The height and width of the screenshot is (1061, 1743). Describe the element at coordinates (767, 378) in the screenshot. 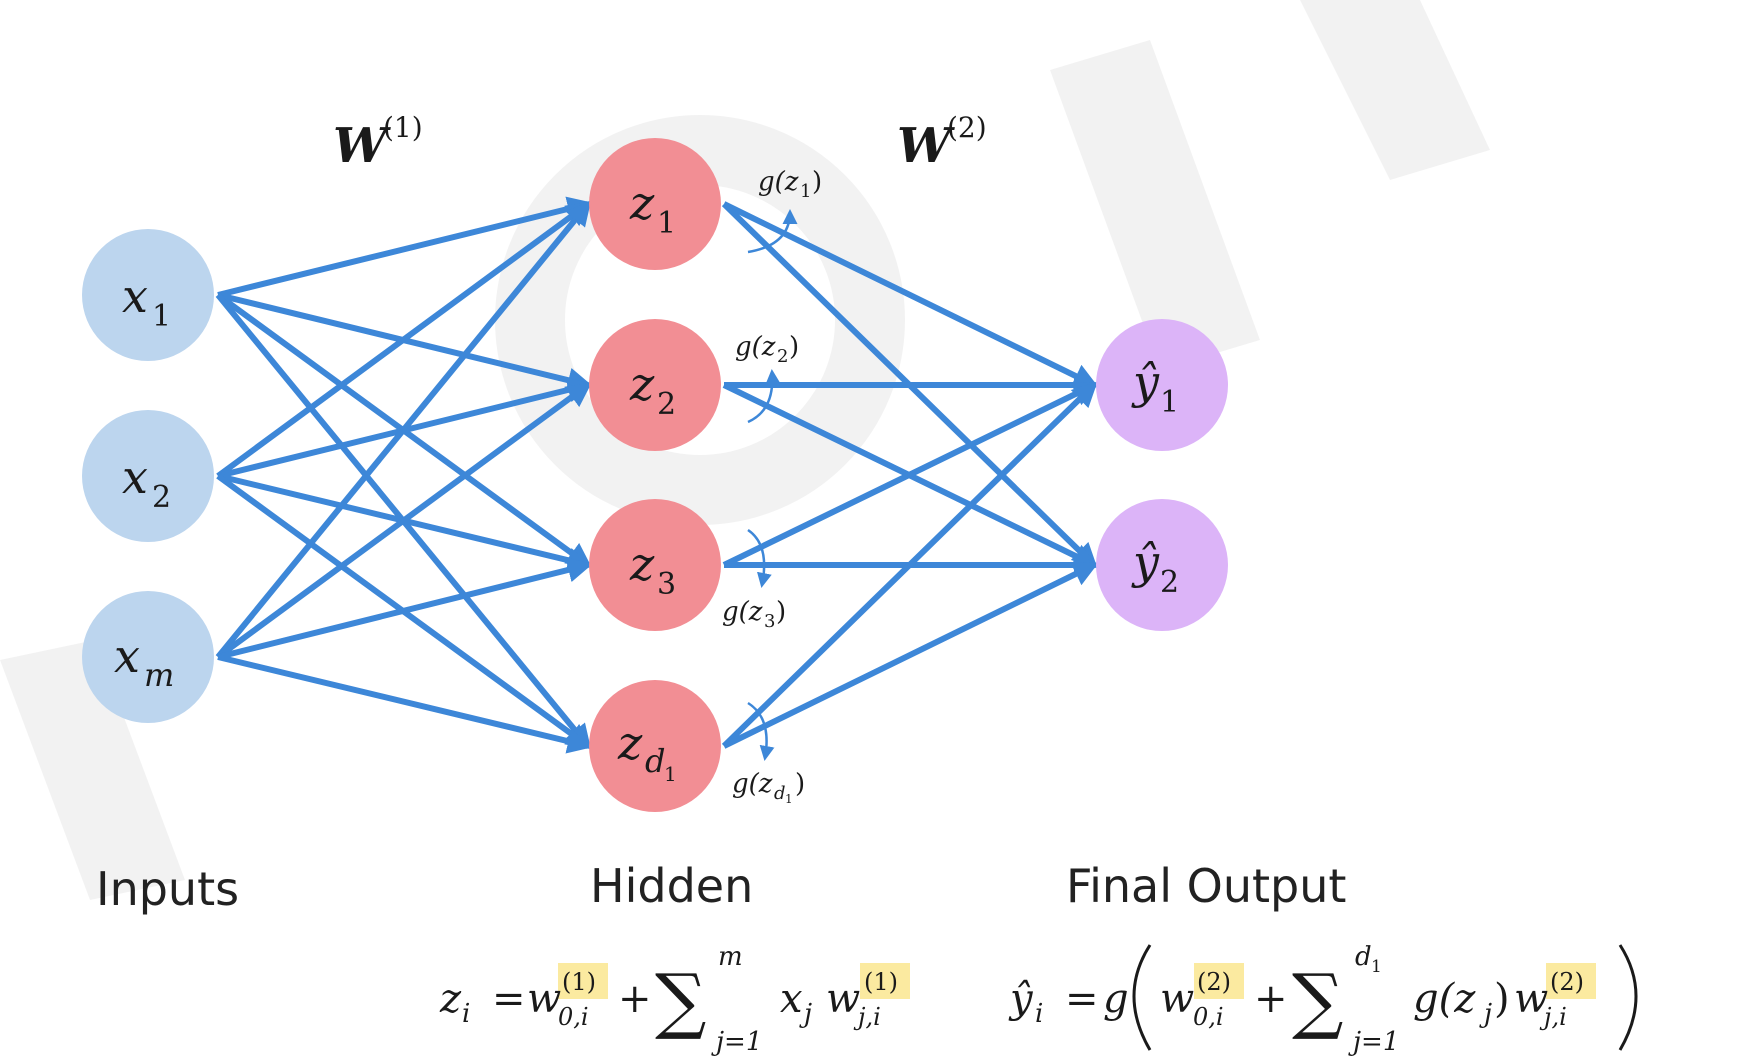

I see `activation-g-z2: g(z 2 )` at that location.